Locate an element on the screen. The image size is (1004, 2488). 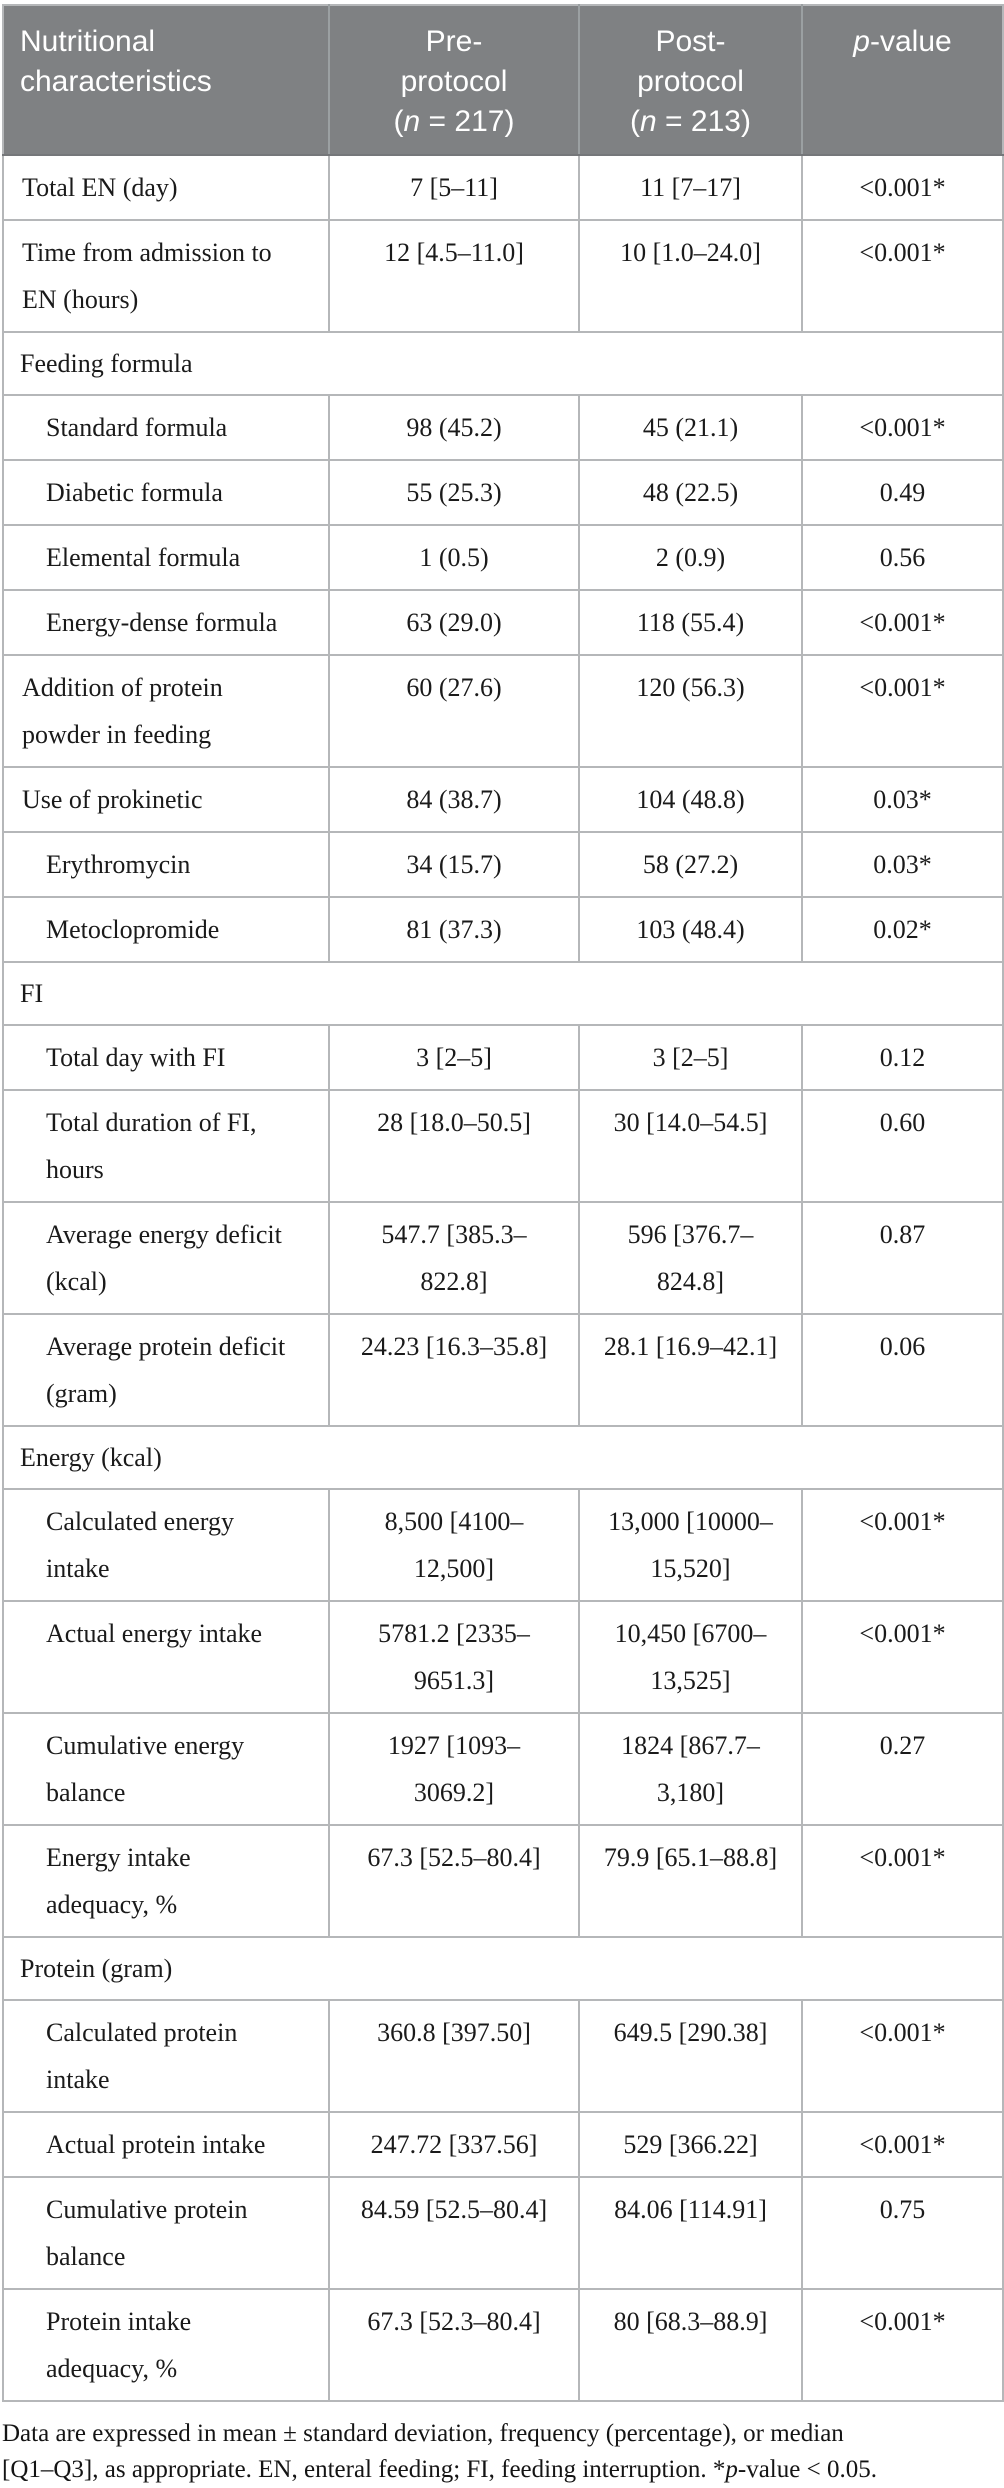
row-label-cell: Use of prokinetic is located at coordinates (166, 799).